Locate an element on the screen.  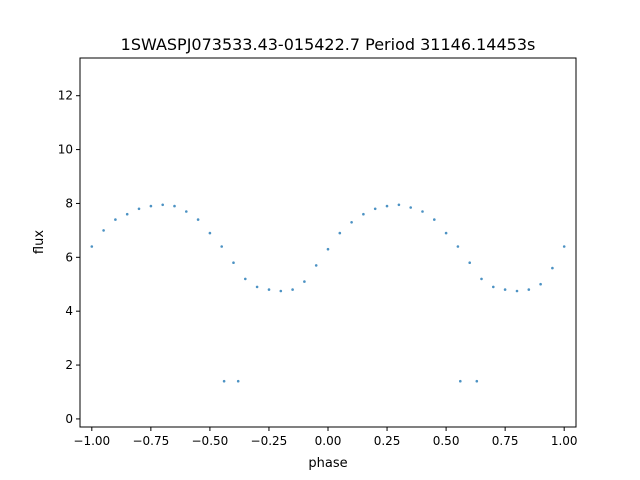
x-axis-label: phase is located at coordinates (327, 463).